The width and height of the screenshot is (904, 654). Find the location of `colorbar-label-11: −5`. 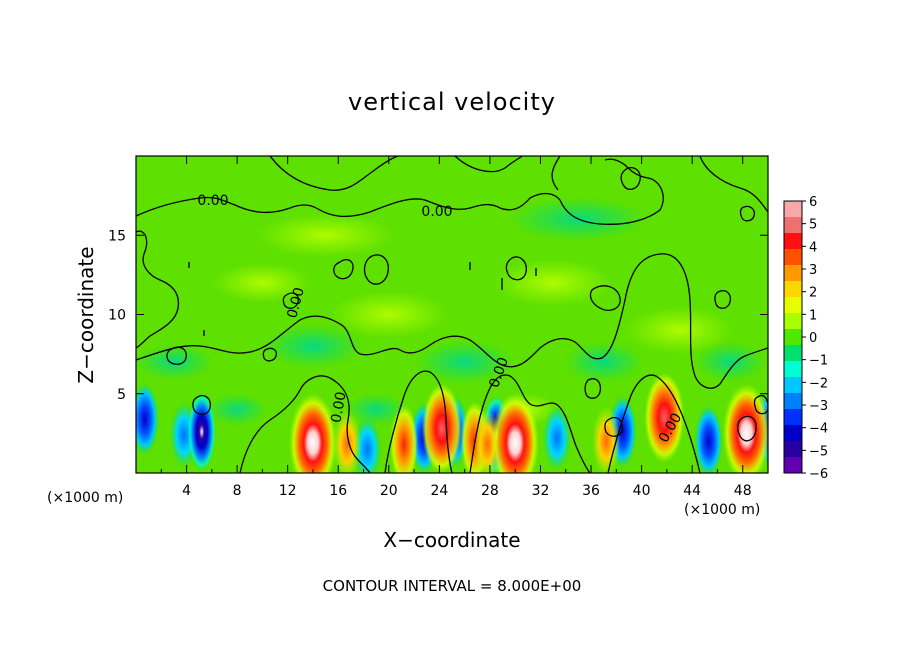

colorbar-label-11: −5 is located at coordinates (818, 451).